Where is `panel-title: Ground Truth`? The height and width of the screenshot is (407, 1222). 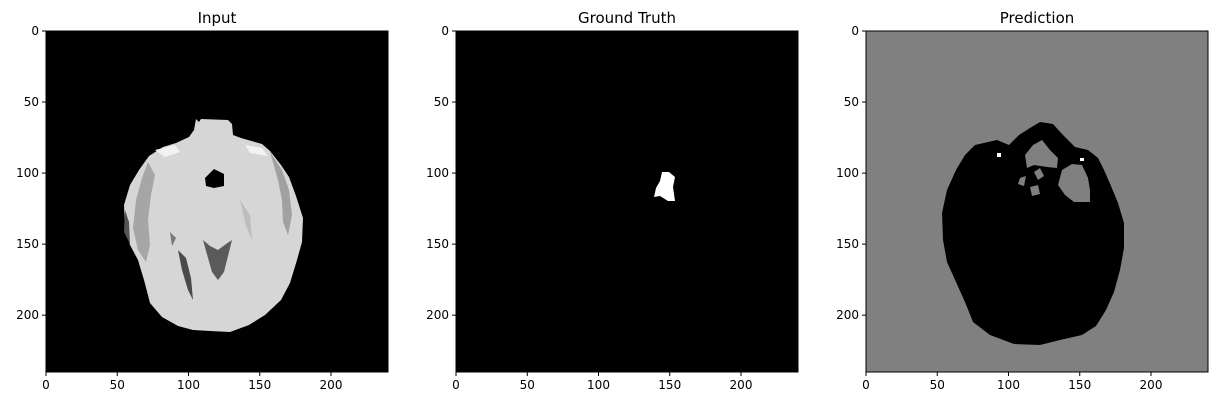 panel-title: Ground Truth is located at coordinates (627, 18).